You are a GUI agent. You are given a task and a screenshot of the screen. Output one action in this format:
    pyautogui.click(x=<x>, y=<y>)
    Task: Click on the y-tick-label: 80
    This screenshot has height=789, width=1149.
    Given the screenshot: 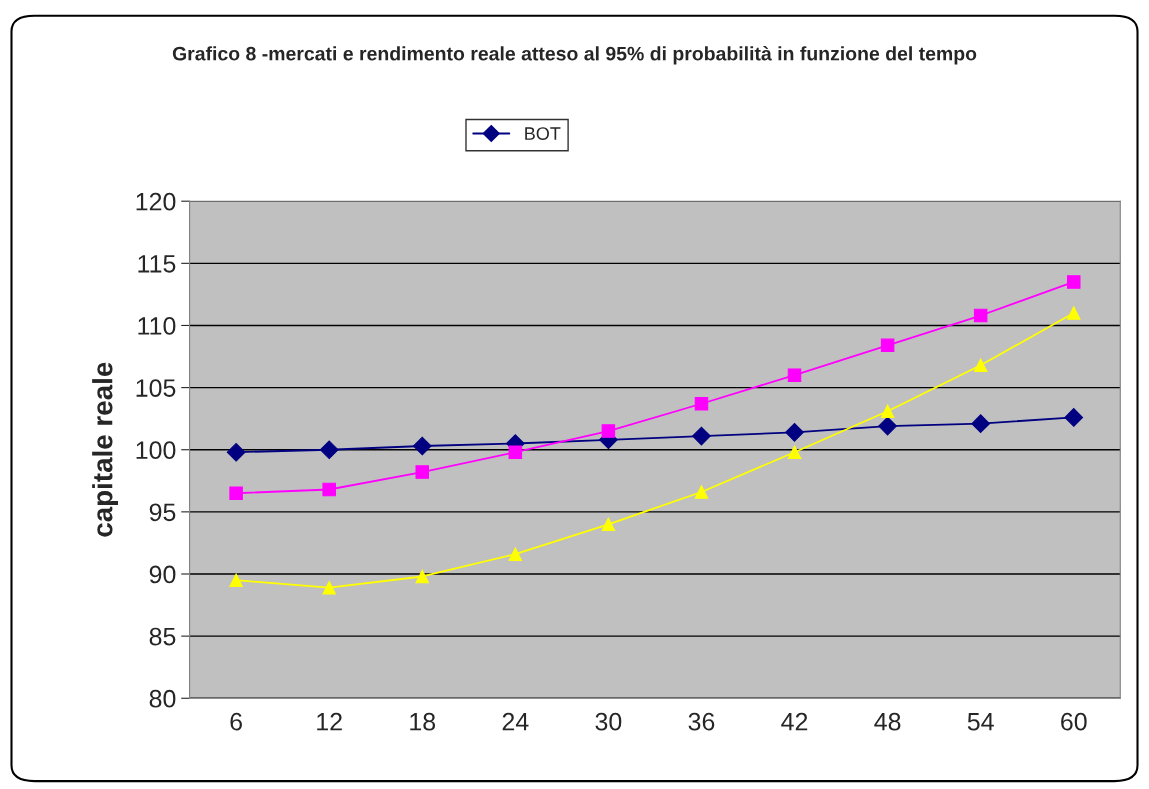 What is the action you would take?
    pyautogui.click(x=162, y=698)
    